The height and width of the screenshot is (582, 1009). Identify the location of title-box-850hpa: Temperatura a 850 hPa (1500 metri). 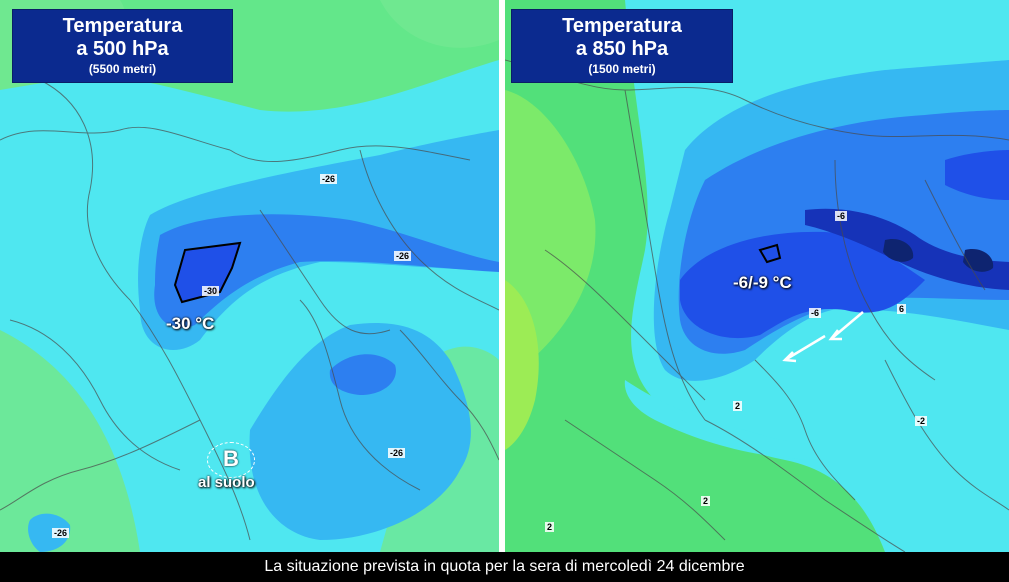
(622, 46).